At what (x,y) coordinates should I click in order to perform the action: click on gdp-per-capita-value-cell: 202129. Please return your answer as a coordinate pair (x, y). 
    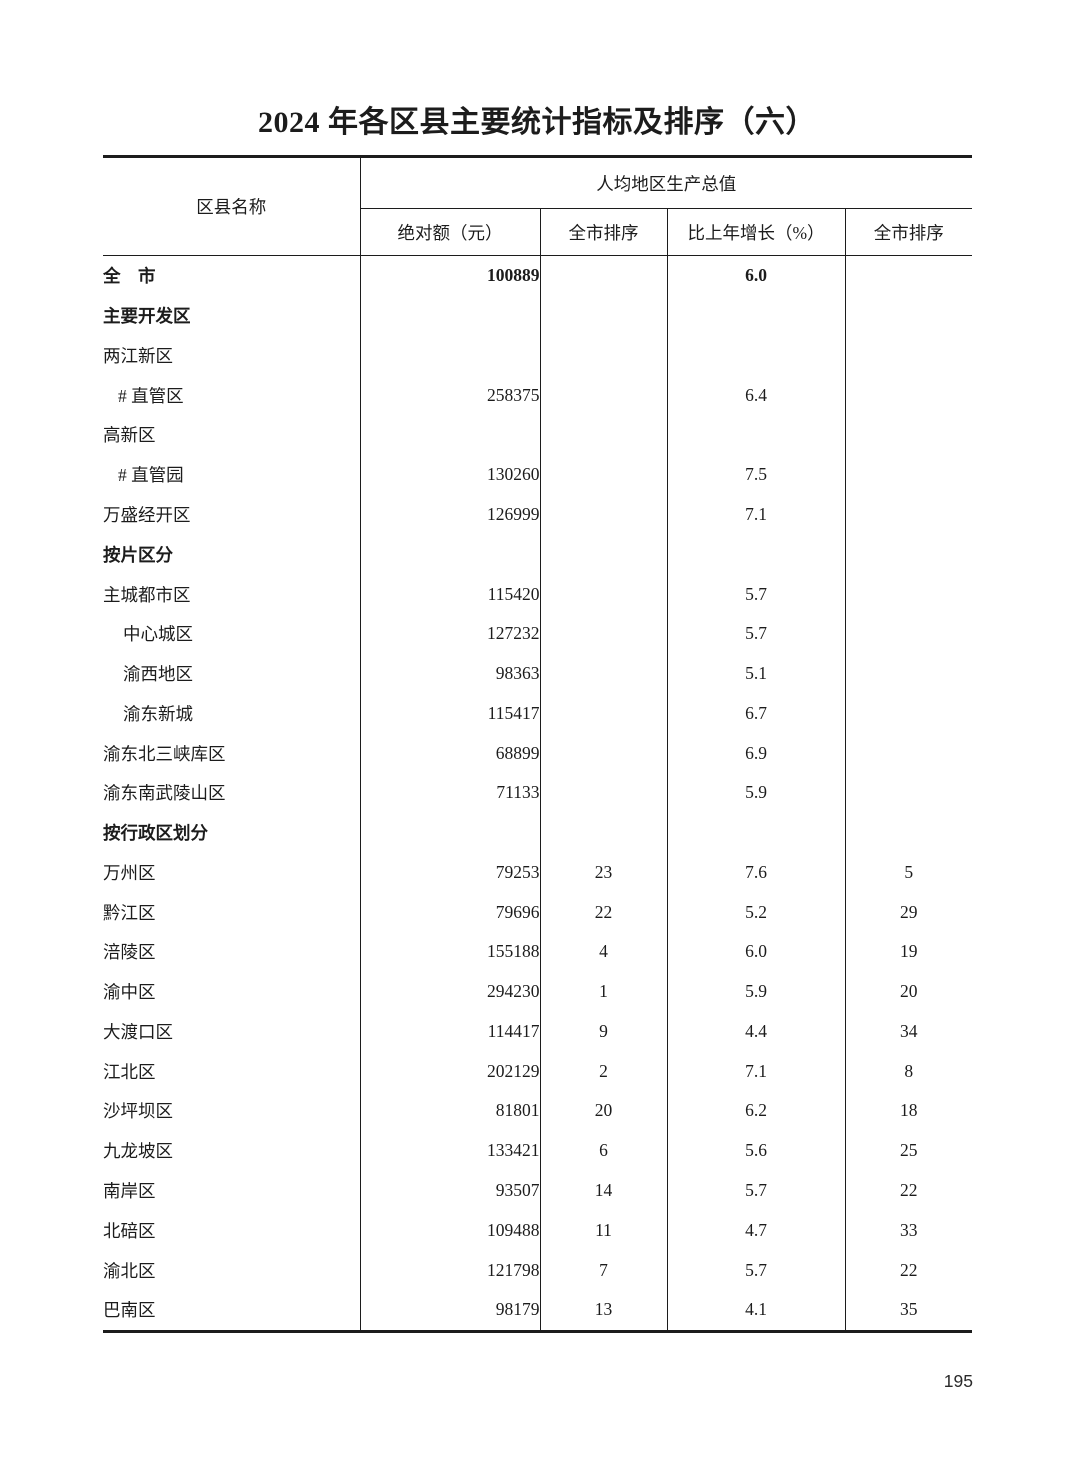
    Looking at the image, I should click on (450, 1071).